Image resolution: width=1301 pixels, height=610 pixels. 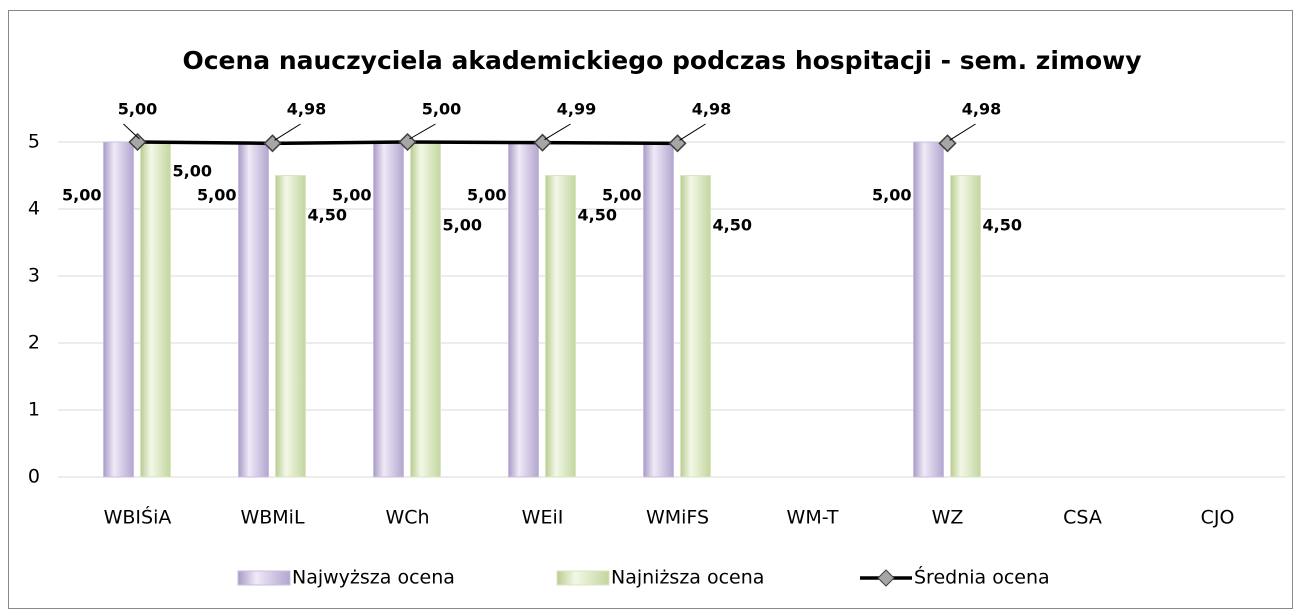 I want to click on x-tick-label: WM-T, so click(x=813, y=518).